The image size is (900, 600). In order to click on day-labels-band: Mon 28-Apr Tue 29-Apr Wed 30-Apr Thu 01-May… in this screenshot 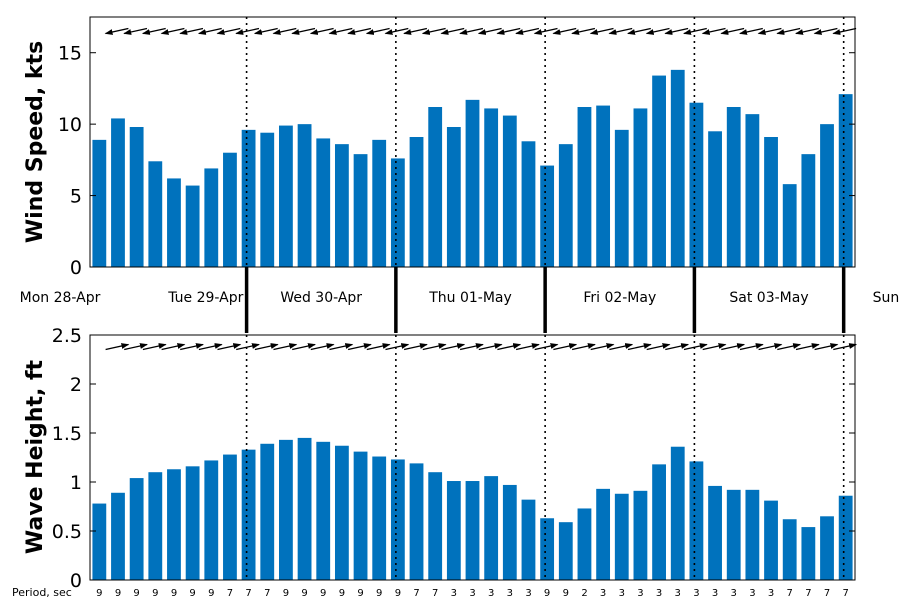, I will do `click(459, 300)`.